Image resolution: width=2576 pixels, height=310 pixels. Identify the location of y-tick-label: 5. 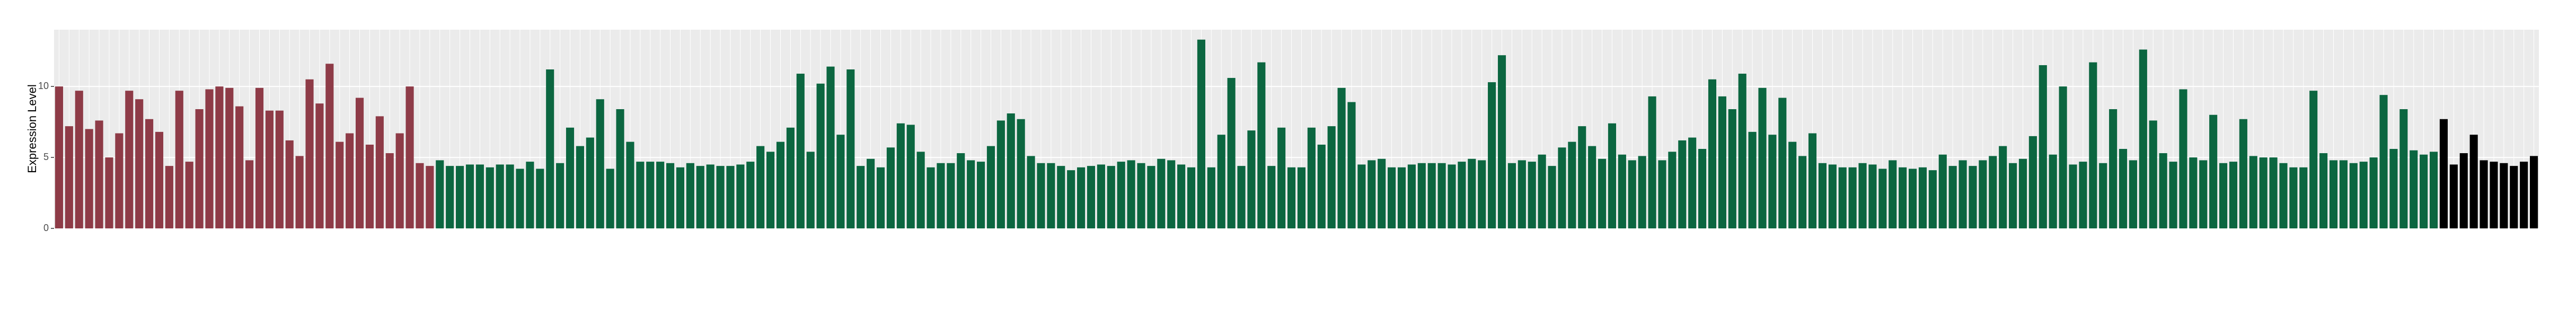
(46, 157).